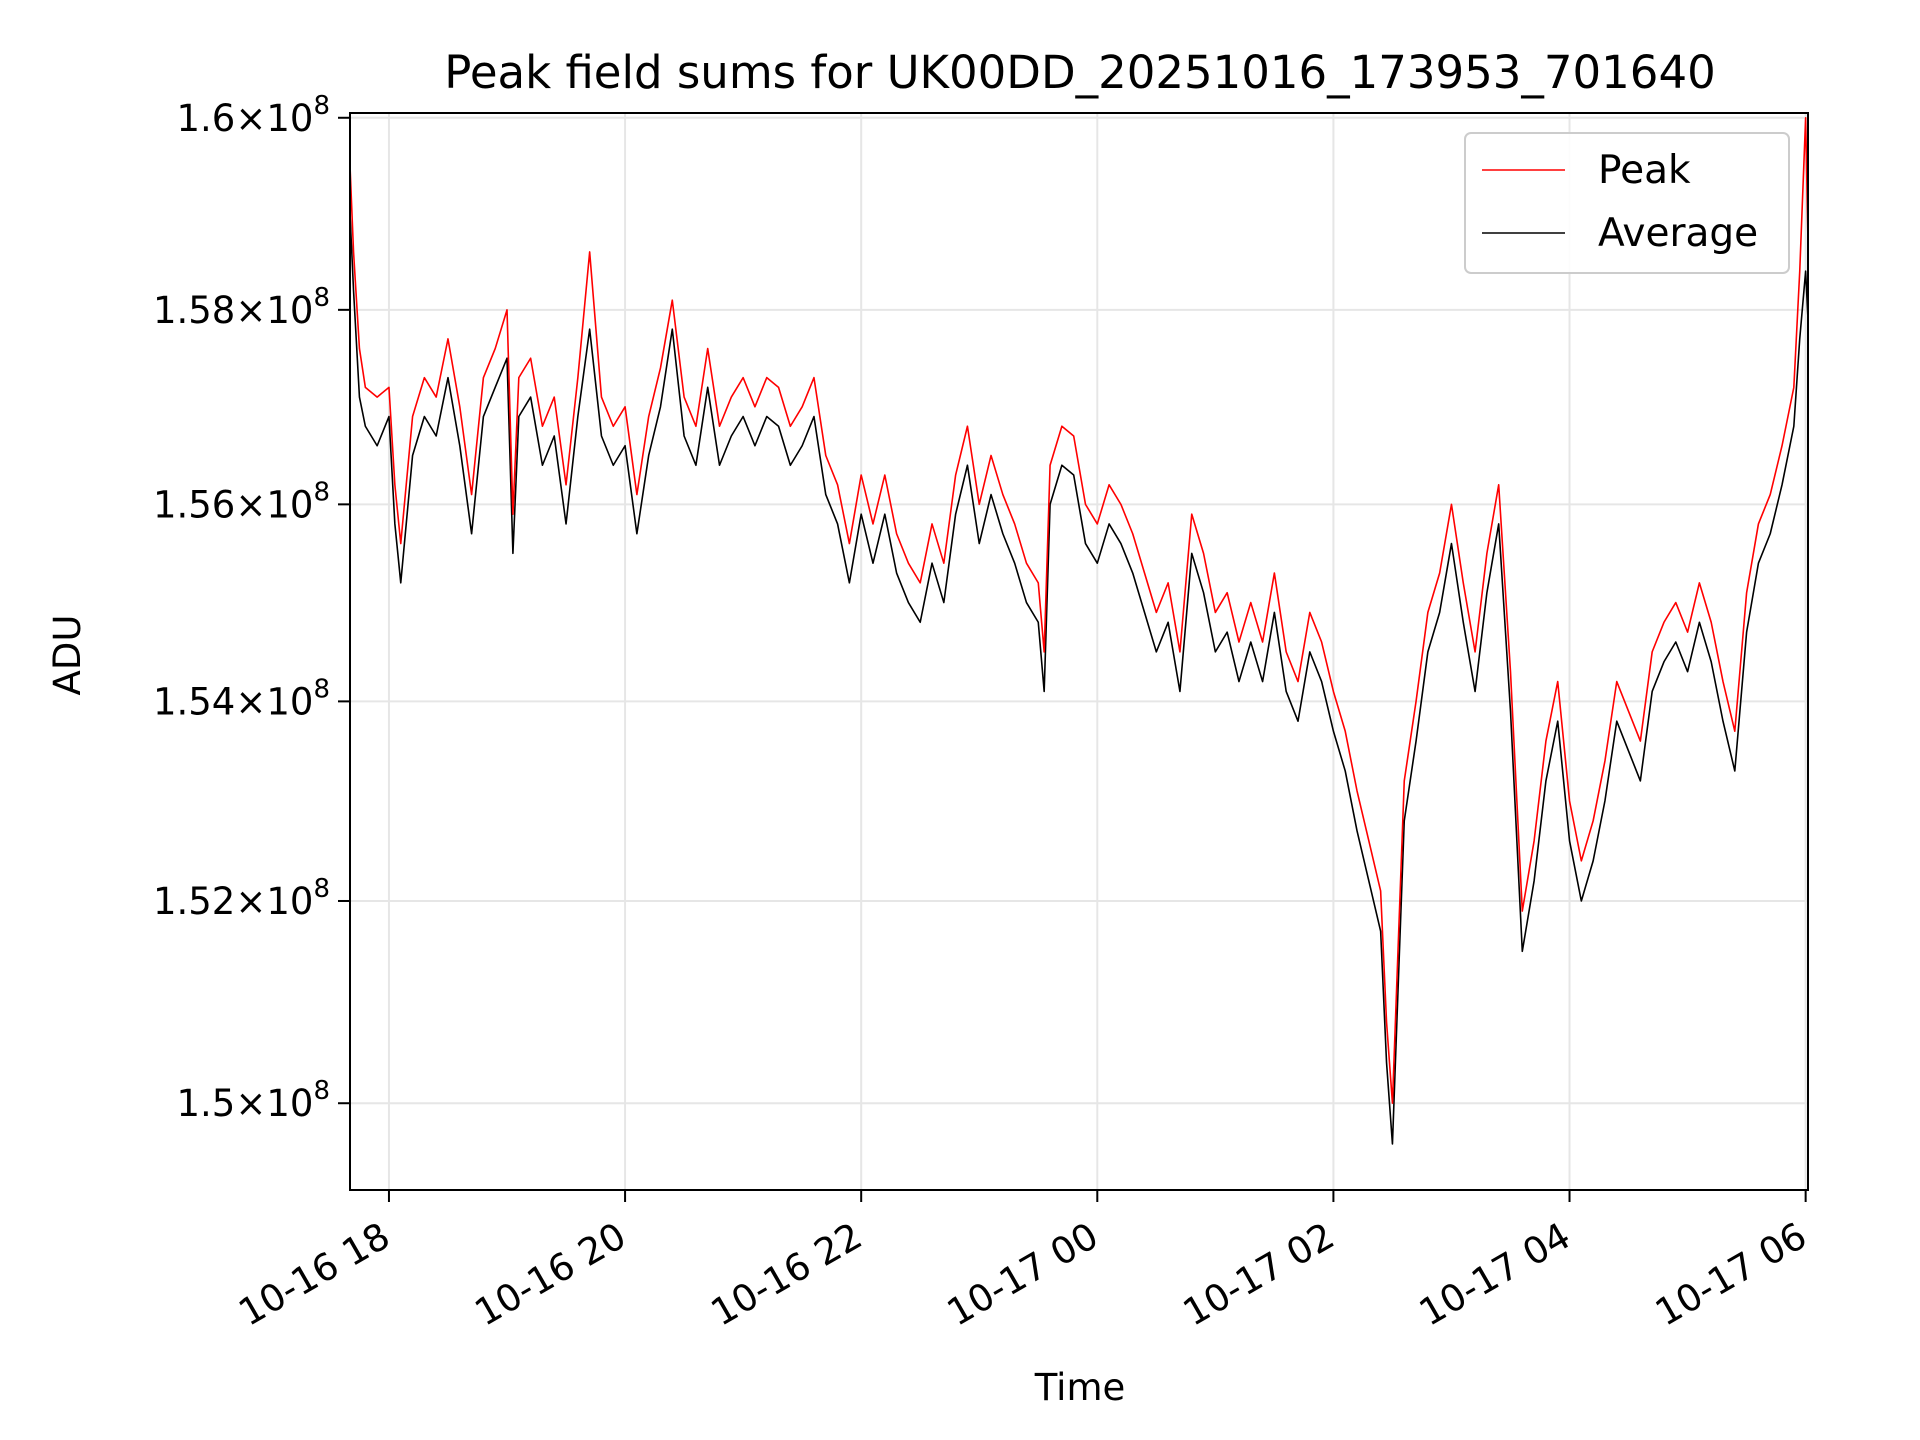 Image resolution: width=1920 pixels, height=1440 pixels. I want to click on y-tick-mantissa: 1.5, so click(206, 1103).